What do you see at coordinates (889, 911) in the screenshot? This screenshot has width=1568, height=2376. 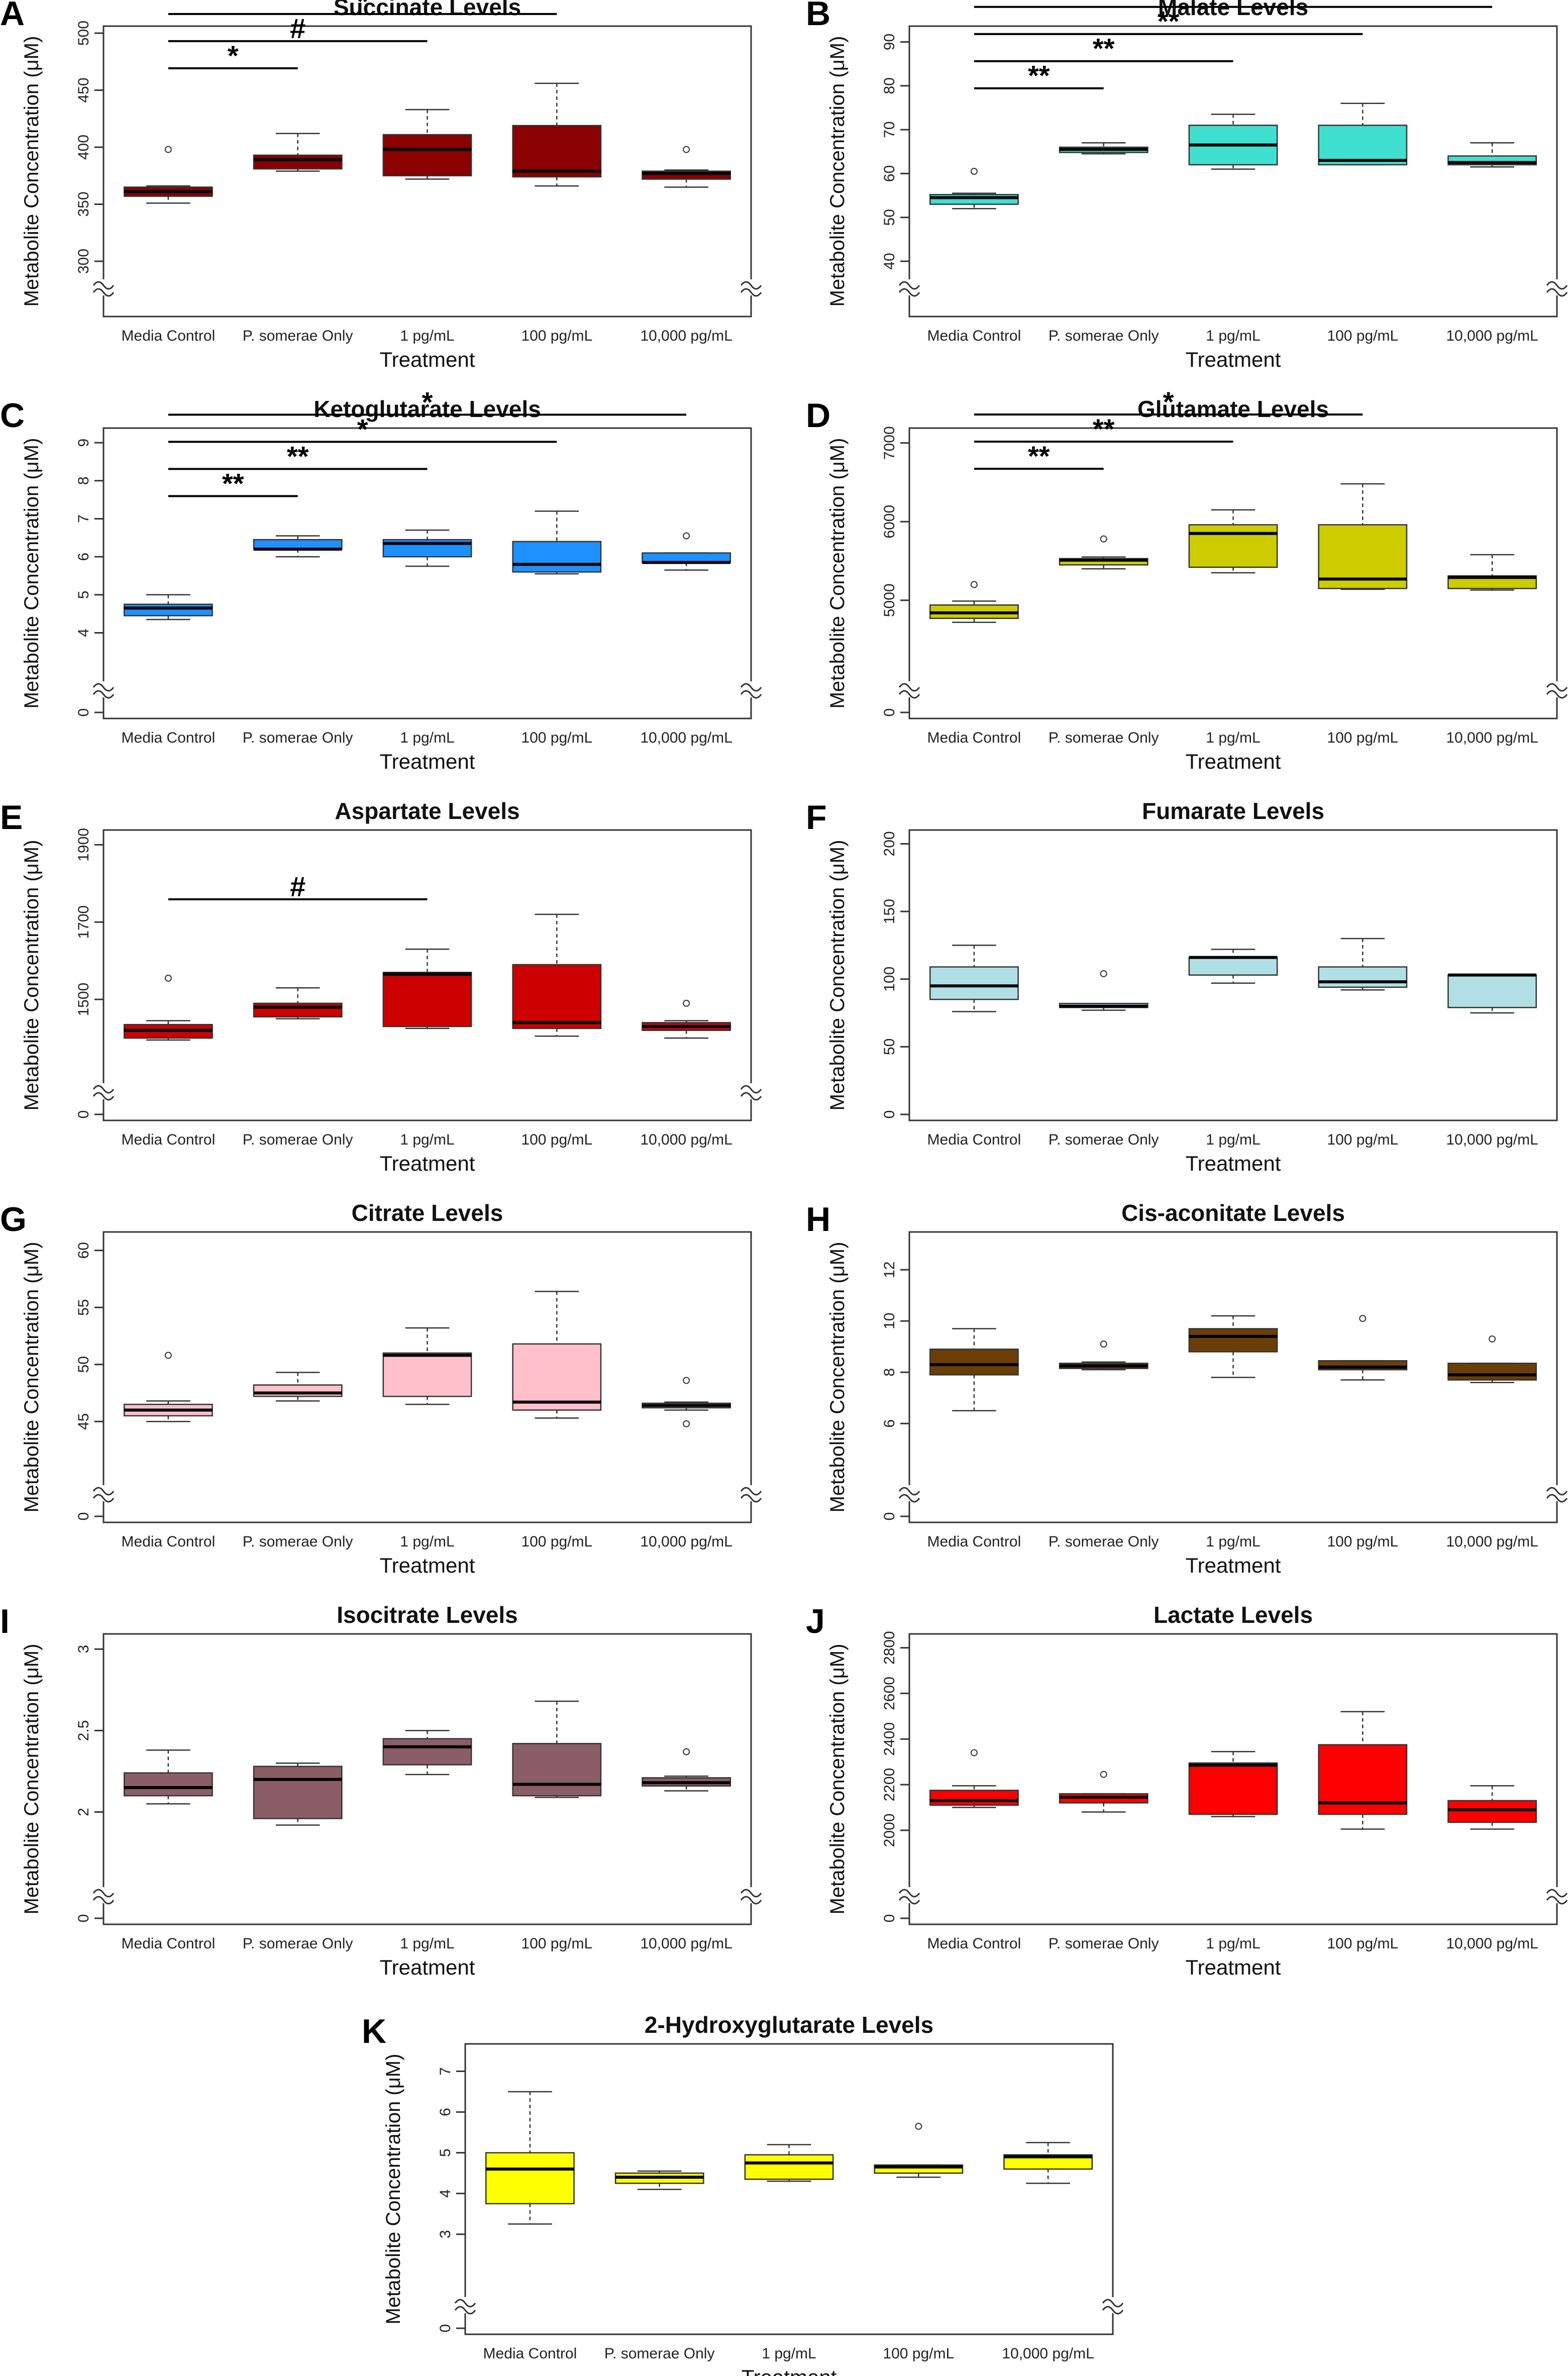 I see `y-tick-label: 150` at bounding box center [889, 911].